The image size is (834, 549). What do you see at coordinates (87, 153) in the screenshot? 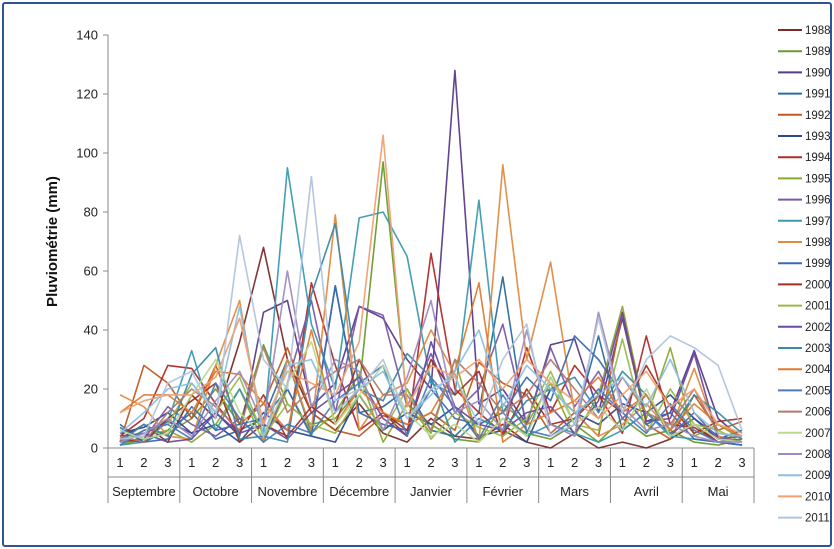
I see `y-tick-label: 100` at bounding box center [87, 153].